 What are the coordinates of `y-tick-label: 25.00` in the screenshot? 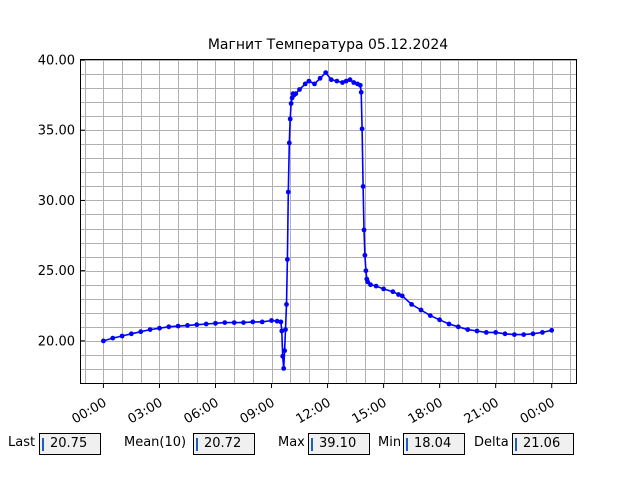 It's located at (56, 271).